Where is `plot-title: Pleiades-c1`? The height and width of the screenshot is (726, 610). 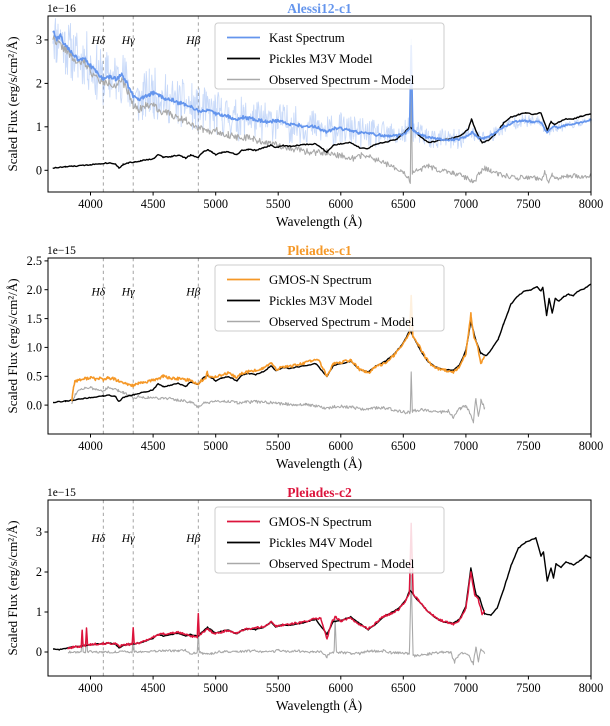 plot-title: Pleiades-c1 is located at coordinates (319, 250).